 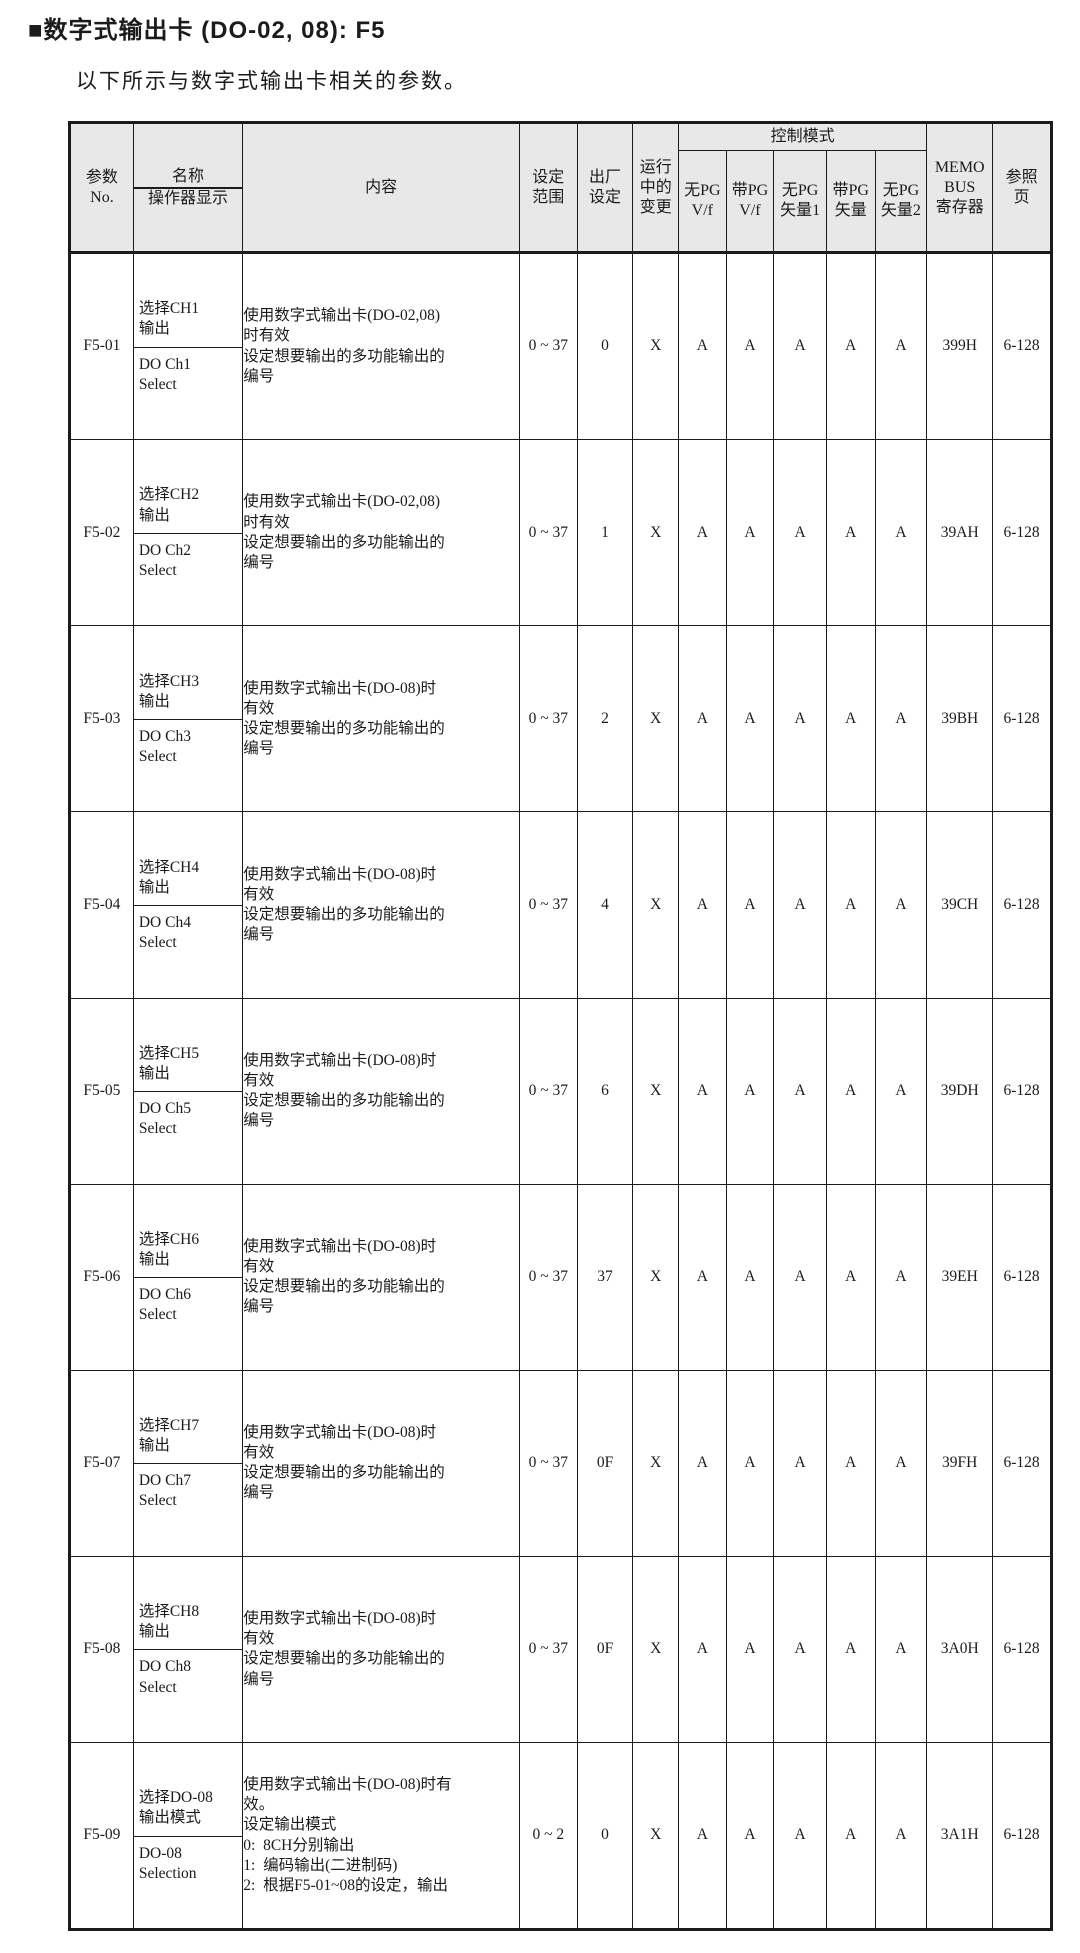 What do you see at coordinates (605, 719) in the screenshot?
I see `factory-setting-cell: 2` at bounding box center [605, 719].